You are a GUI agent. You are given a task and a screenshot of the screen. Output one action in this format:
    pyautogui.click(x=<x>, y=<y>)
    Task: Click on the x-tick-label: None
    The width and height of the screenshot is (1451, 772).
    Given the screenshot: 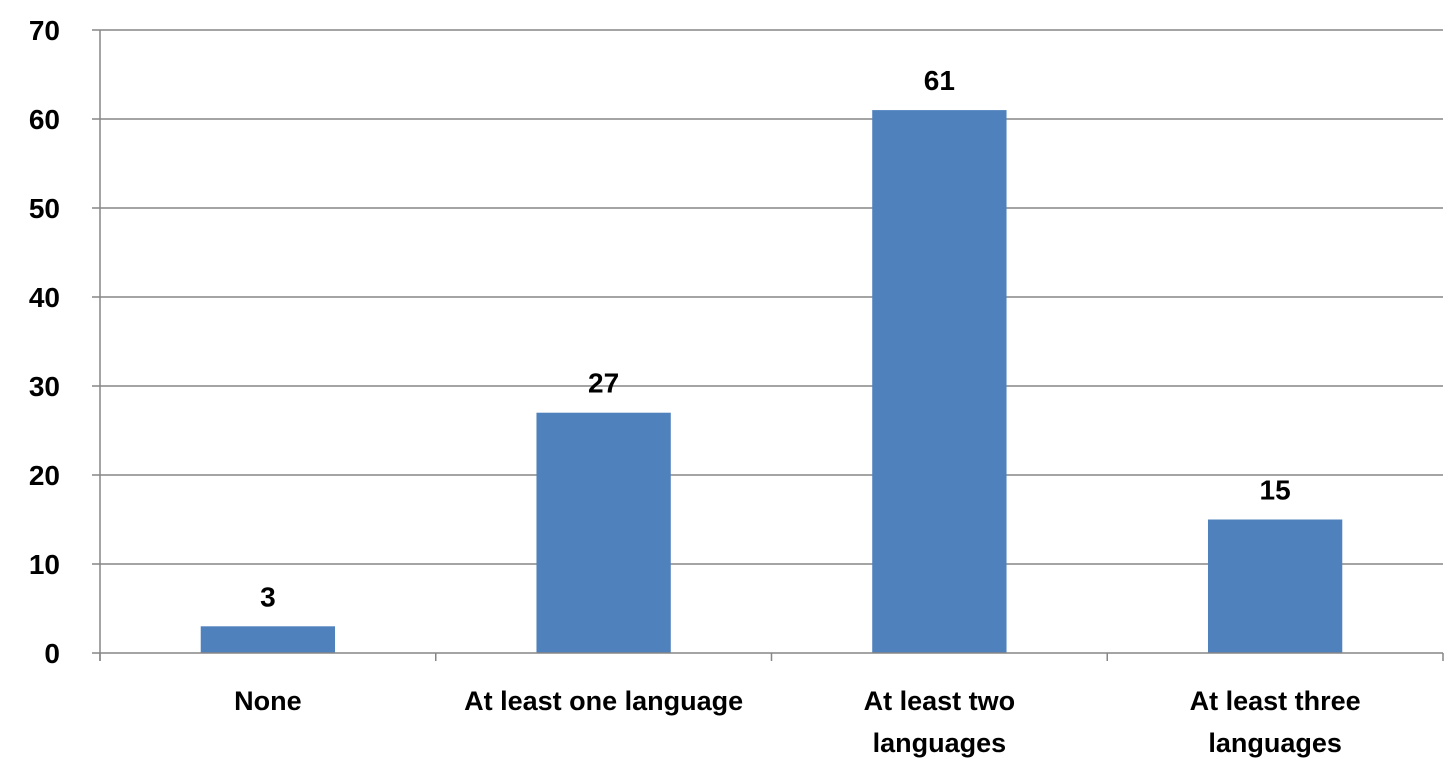 What is the action you would take?
    pyautogui.click(x=268, y=701)
    